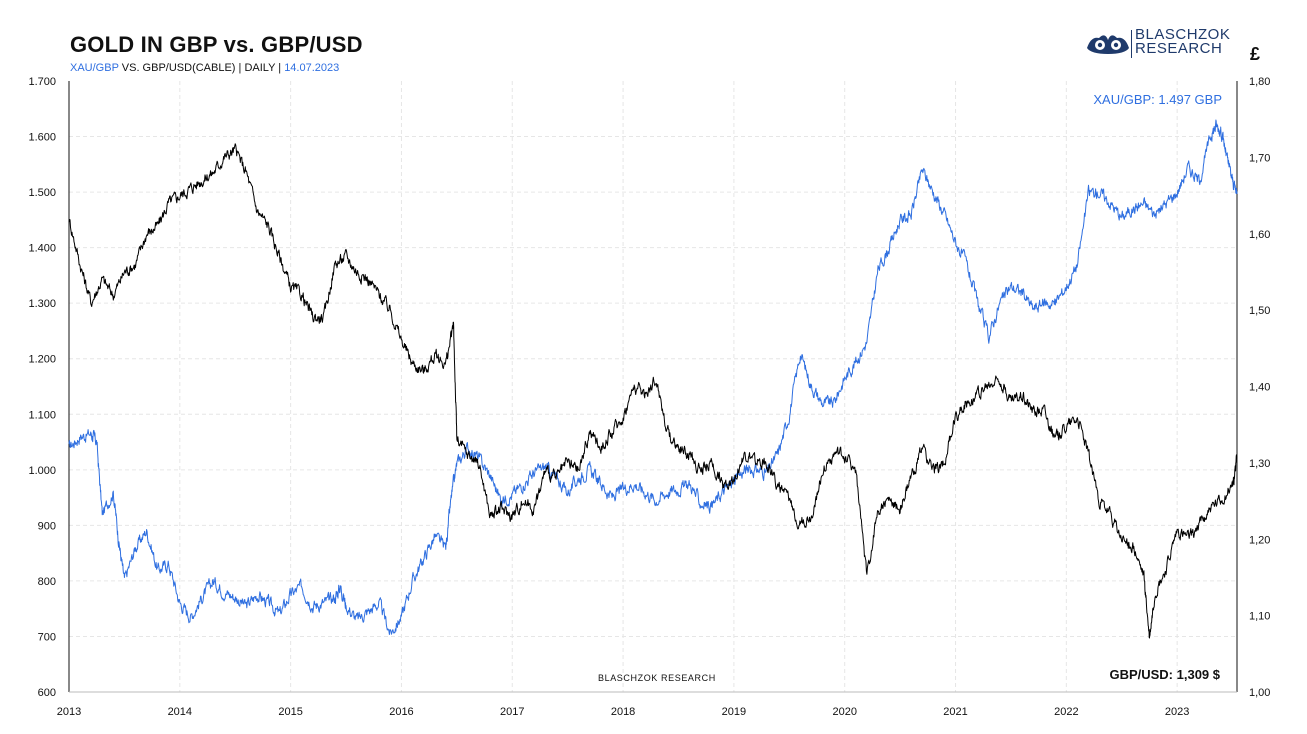 This screenshot has width=1307, height=734. I want to click on y-left-tick-label: 1.000, so click(42, 471).